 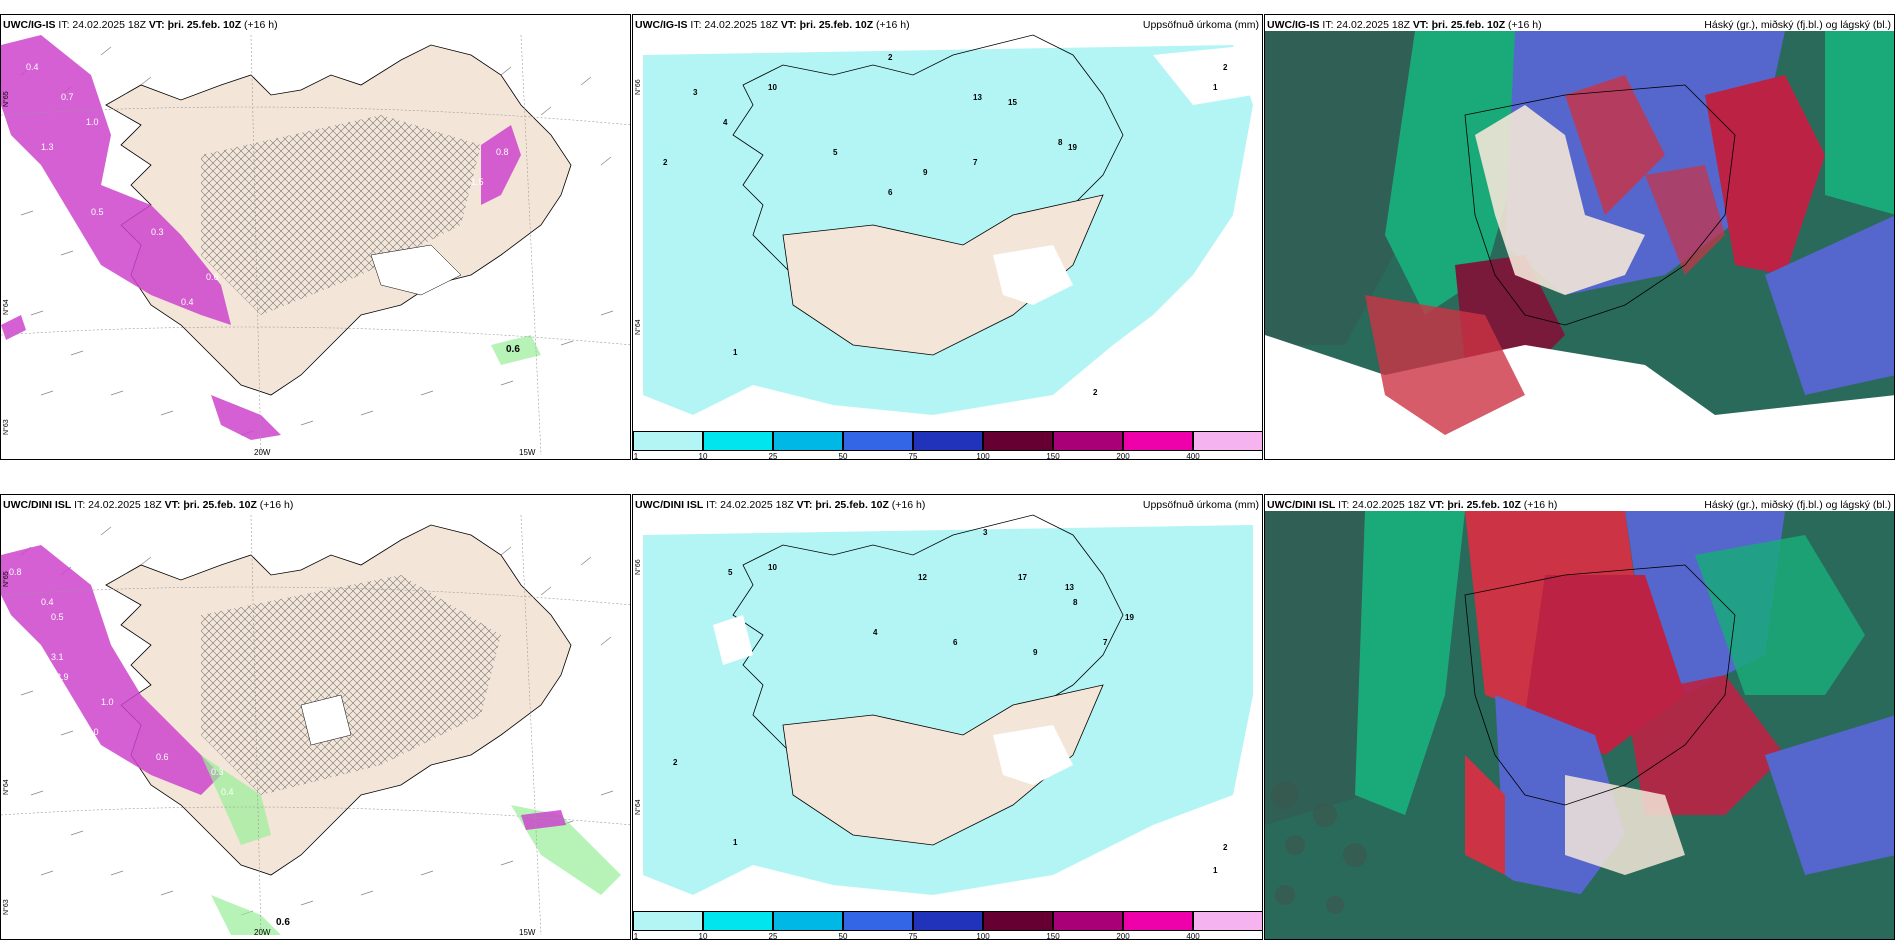 I want to click on svg-text: 15, so click(x=1012, y=102).